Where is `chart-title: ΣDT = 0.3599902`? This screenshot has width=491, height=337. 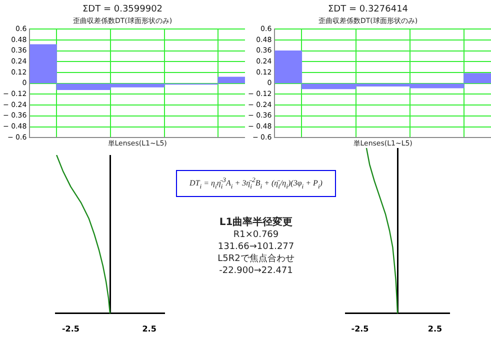
chart-title: ΣDT = 0.3599902 is located at coordinates (122, 9).